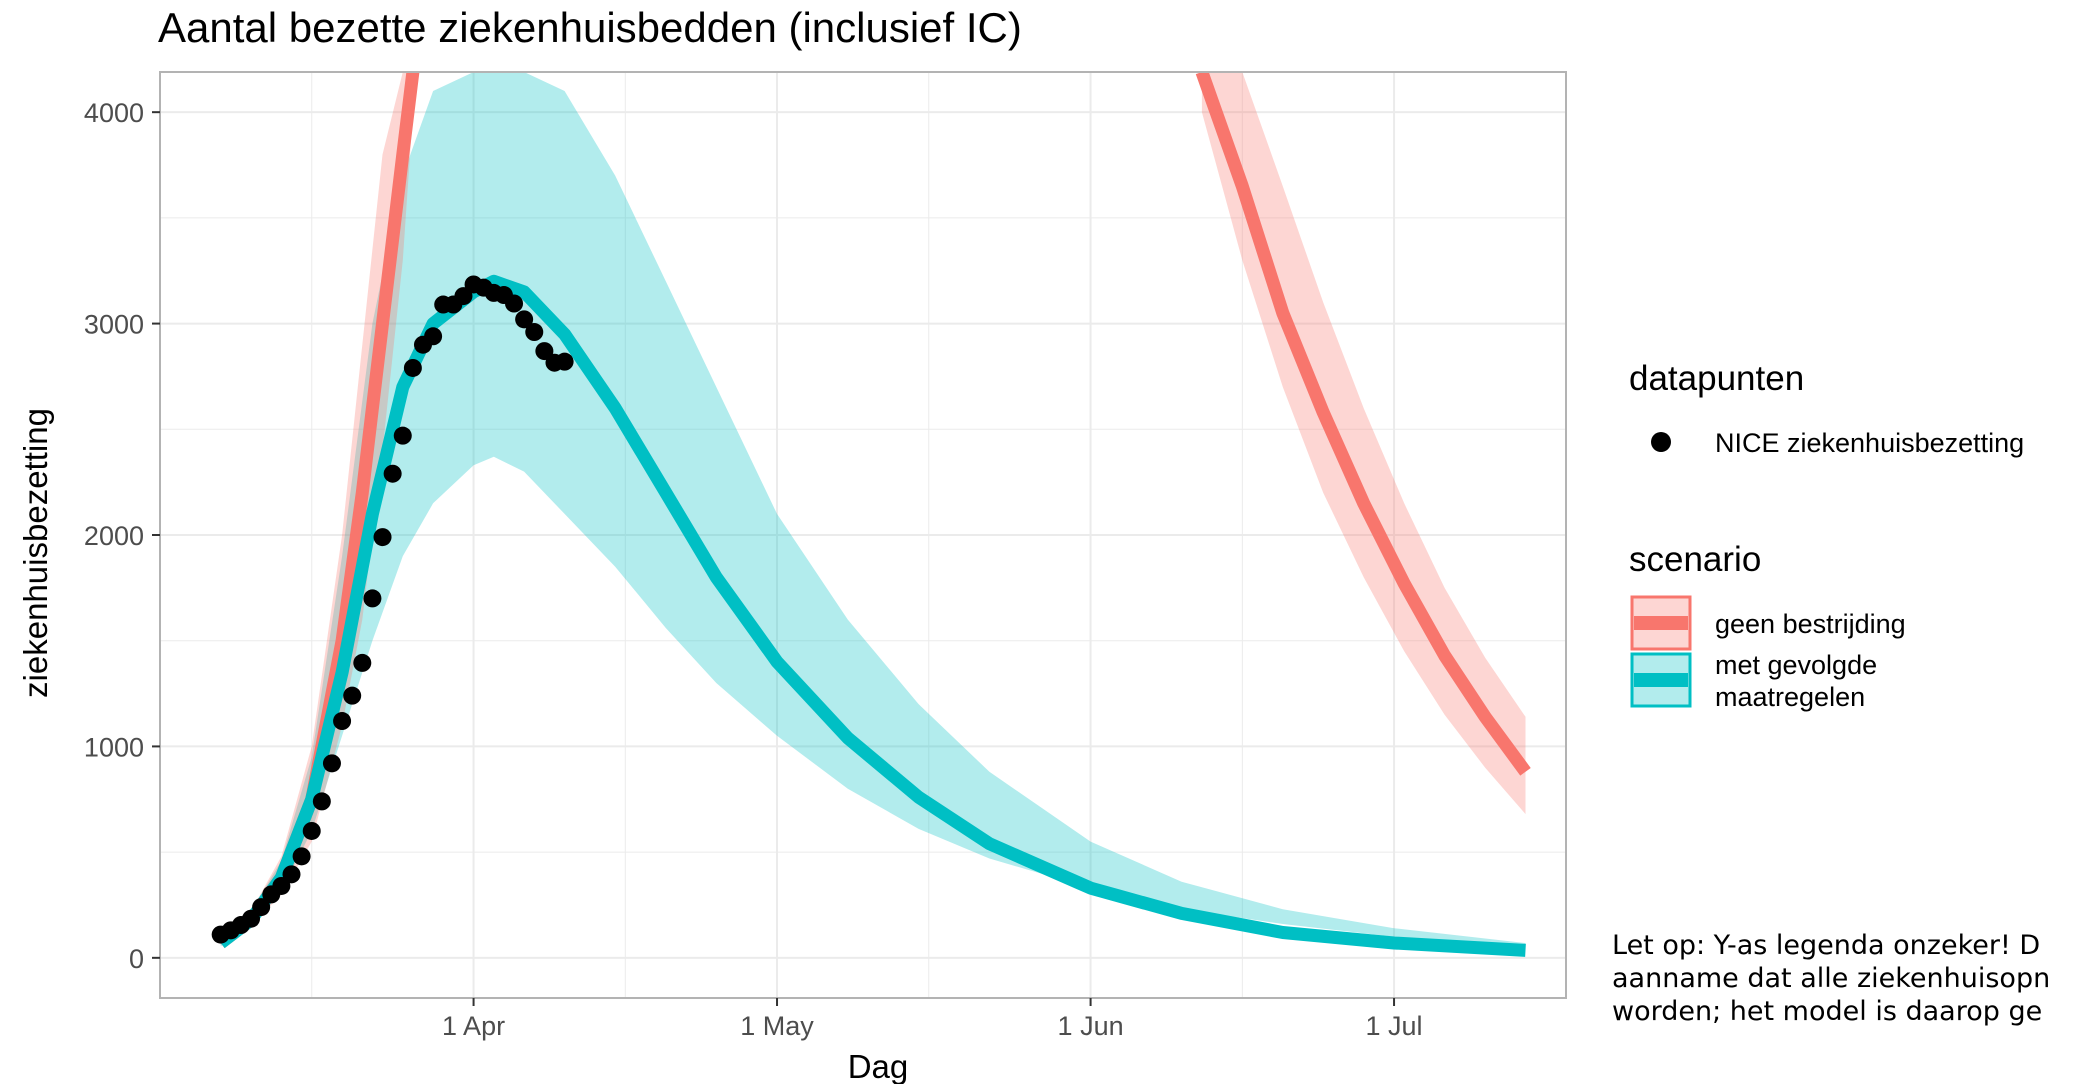 The height and width of the screenshot is (1084, 2088). Describe the element at coordinates (777, 1026) in the screenshot. I see `x-tick-label: 1 May` at that location.